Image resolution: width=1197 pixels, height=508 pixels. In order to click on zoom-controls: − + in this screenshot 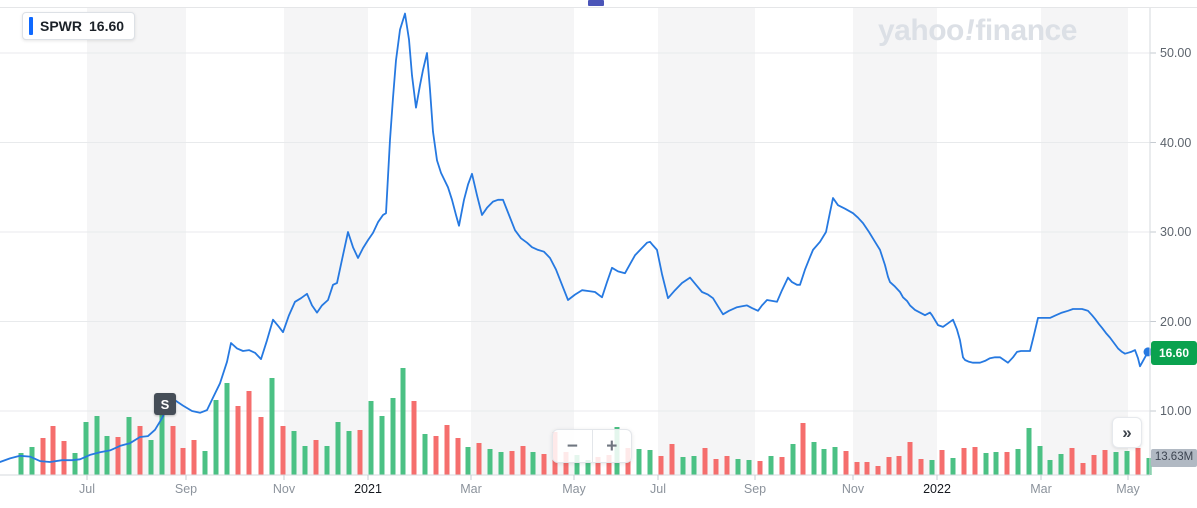, I will do `click(592, 446)`.